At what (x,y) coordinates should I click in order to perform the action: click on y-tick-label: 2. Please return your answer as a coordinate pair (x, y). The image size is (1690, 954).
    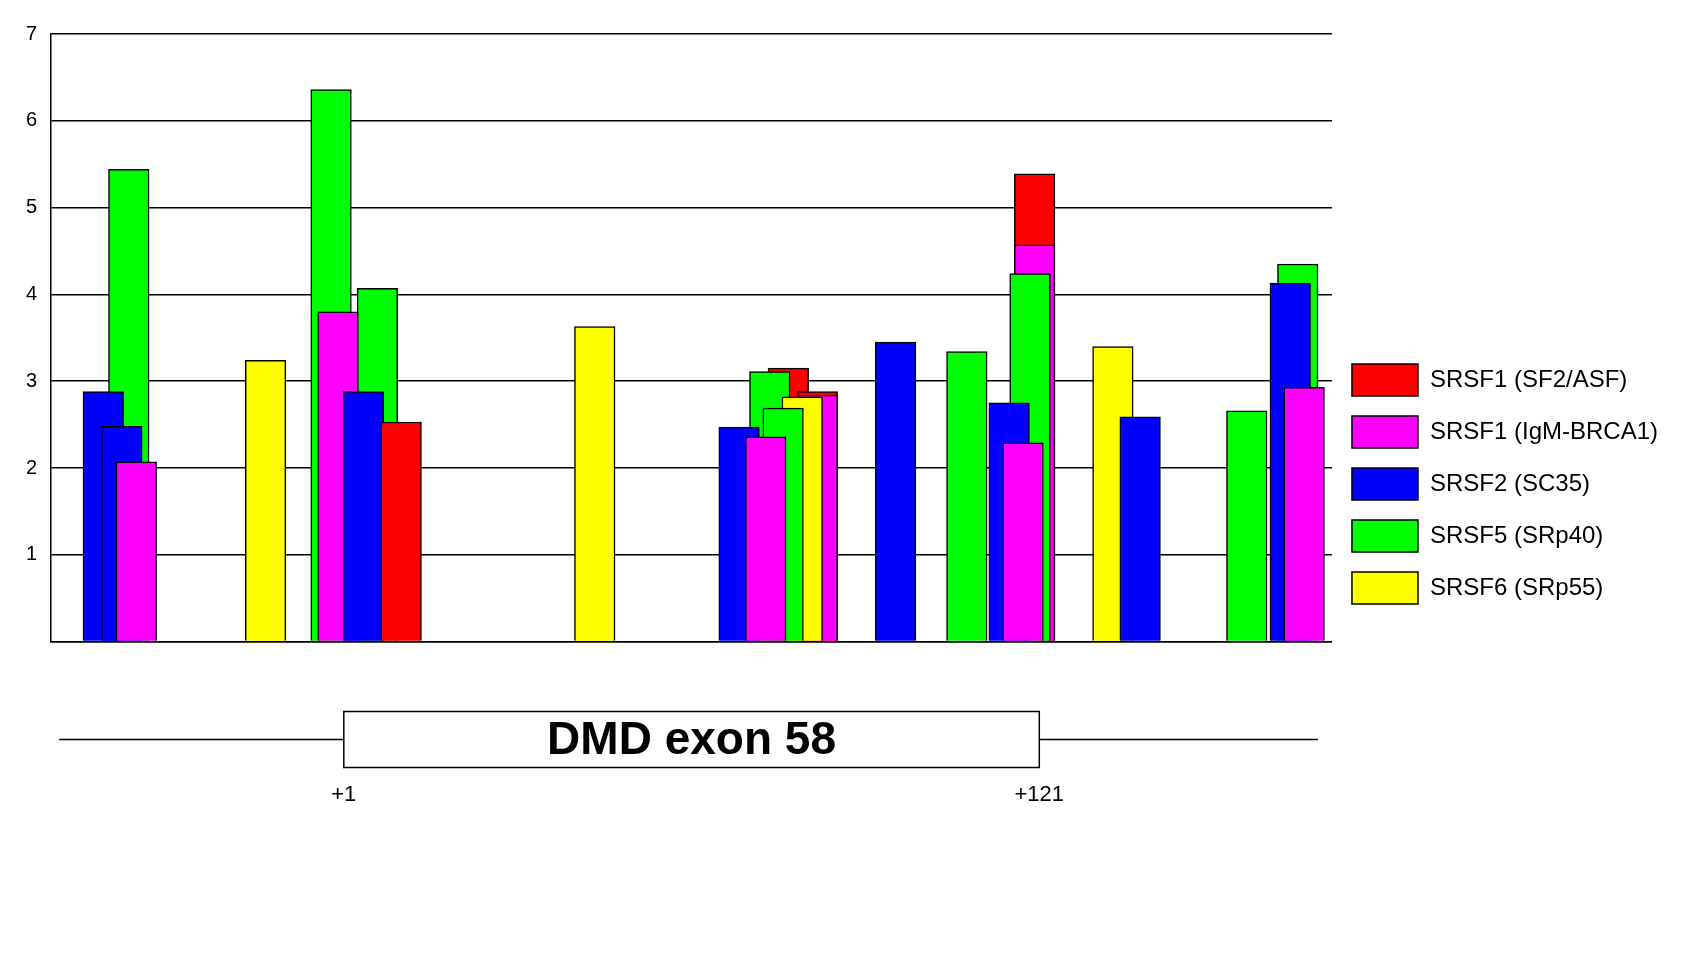
    Looking at the image, I should click on (32, 466).